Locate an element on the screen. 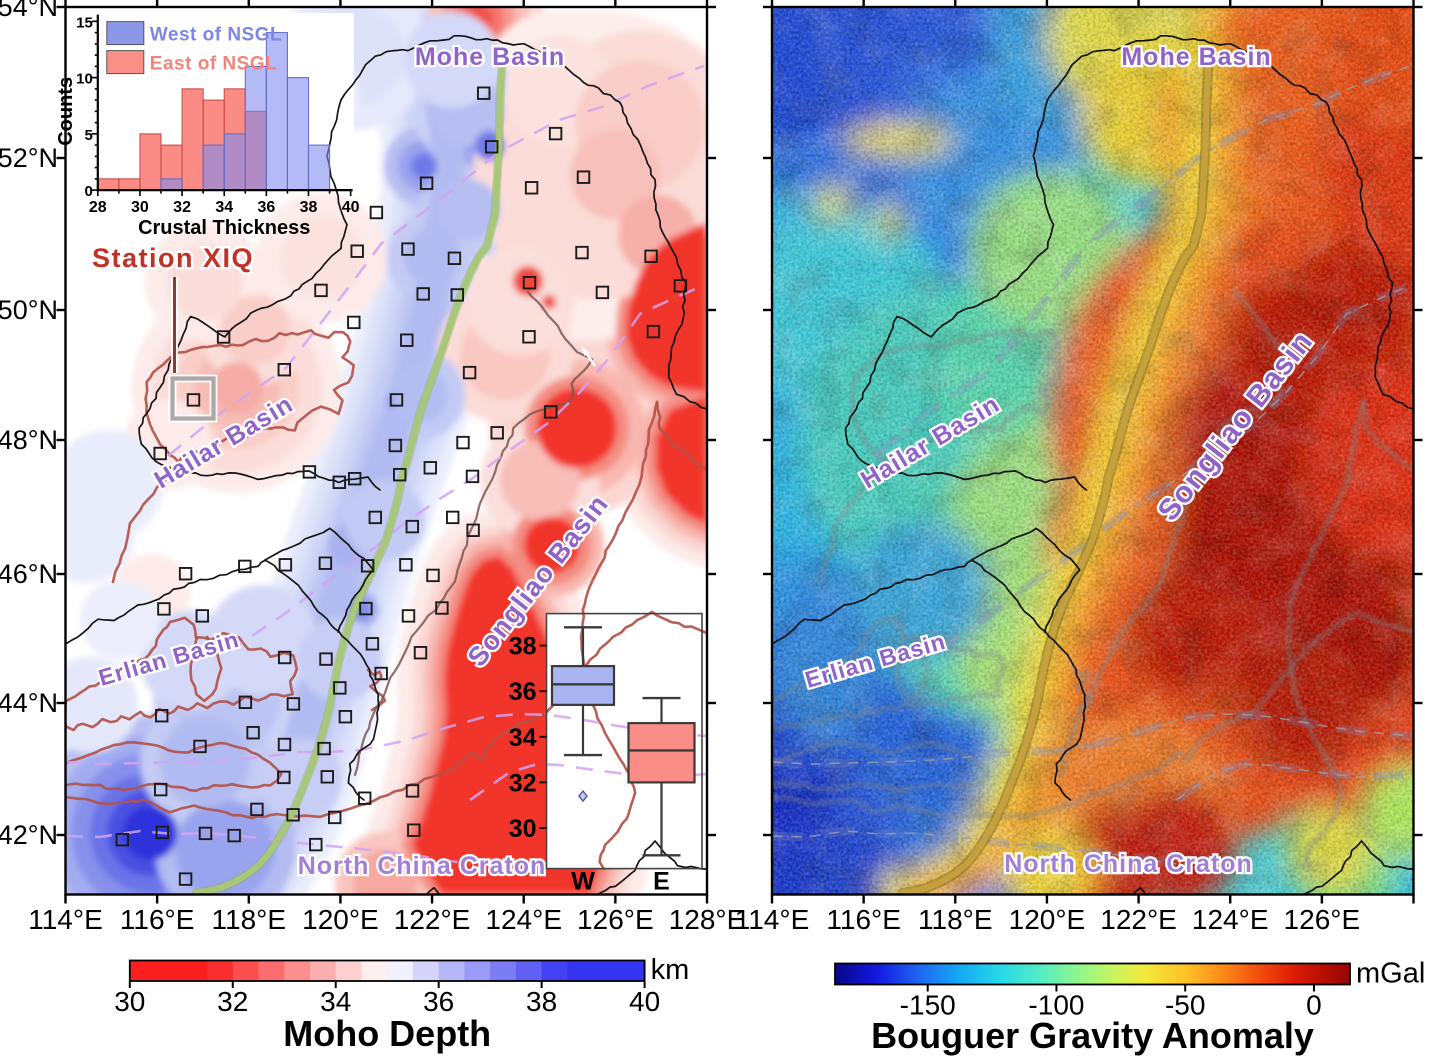 The image size is (1430, 1063). hist-ytick: 5 is located at coordinates (88, 135).